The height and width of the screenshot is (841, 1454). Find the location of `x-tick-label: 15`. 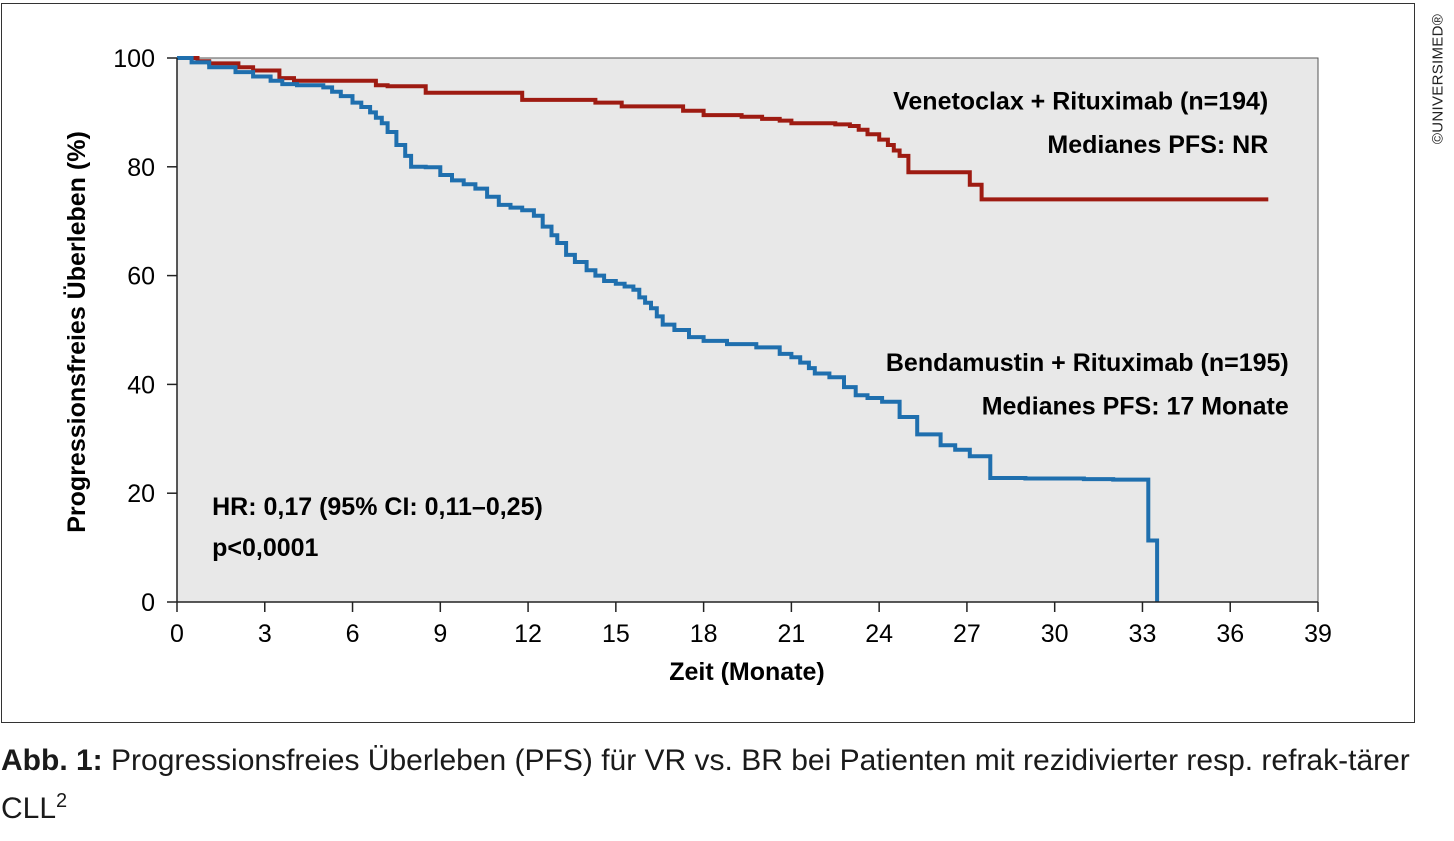

x-tick-label: 15 is located at coordinates (616, 634).